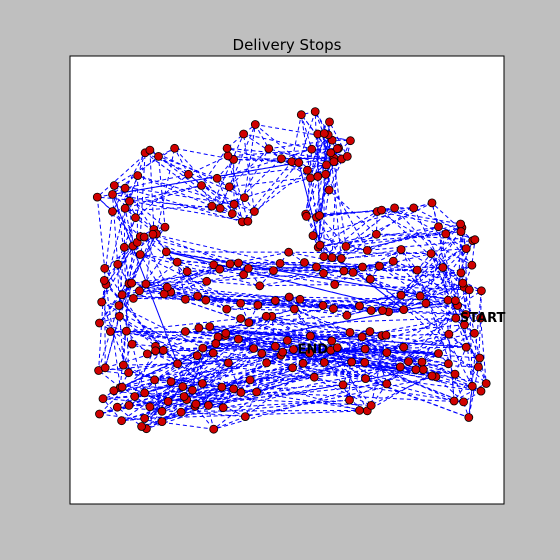 The image size is (560, 560). Describe the element at coordinates (313, 349) in the screenshot. I see `annotation-end: END` at that location.